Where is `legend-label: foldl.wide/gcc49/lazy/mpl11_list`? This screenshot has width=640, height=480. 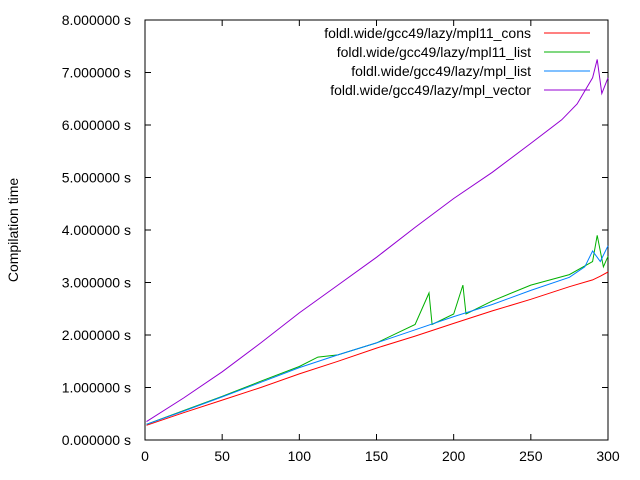 legend-label: foldl.wide/gcc49/lazy/mpl11_list is located at coordinates (434, 52).